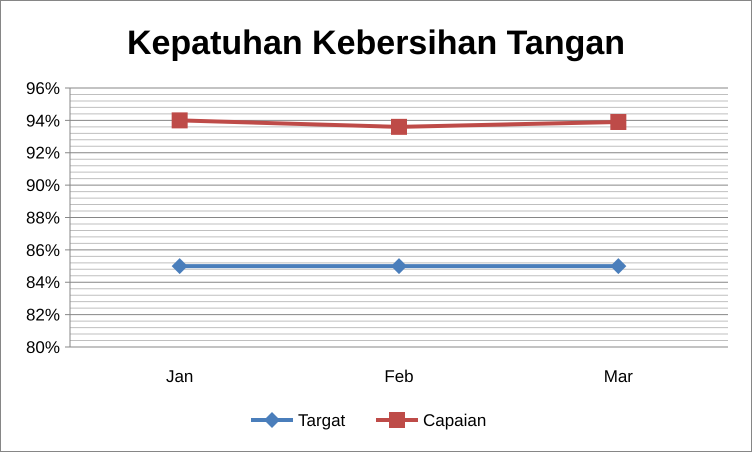 Image resolution: width=752 pixels, height=452 pixels. I want to click on y-tick-label: 80%, so click(43, 347).